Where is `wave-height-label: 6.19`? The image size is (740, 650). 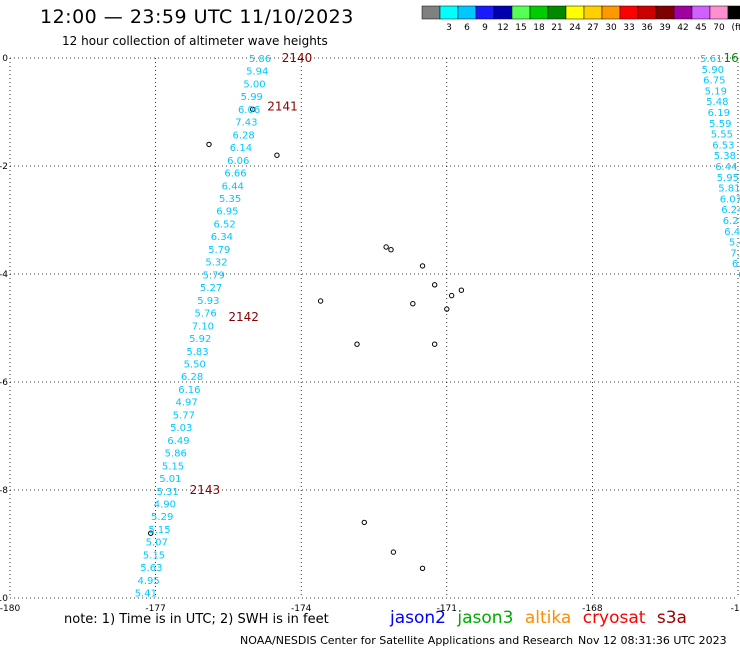
wave-height-label: 6.19 is located at coordinates (719, 113).